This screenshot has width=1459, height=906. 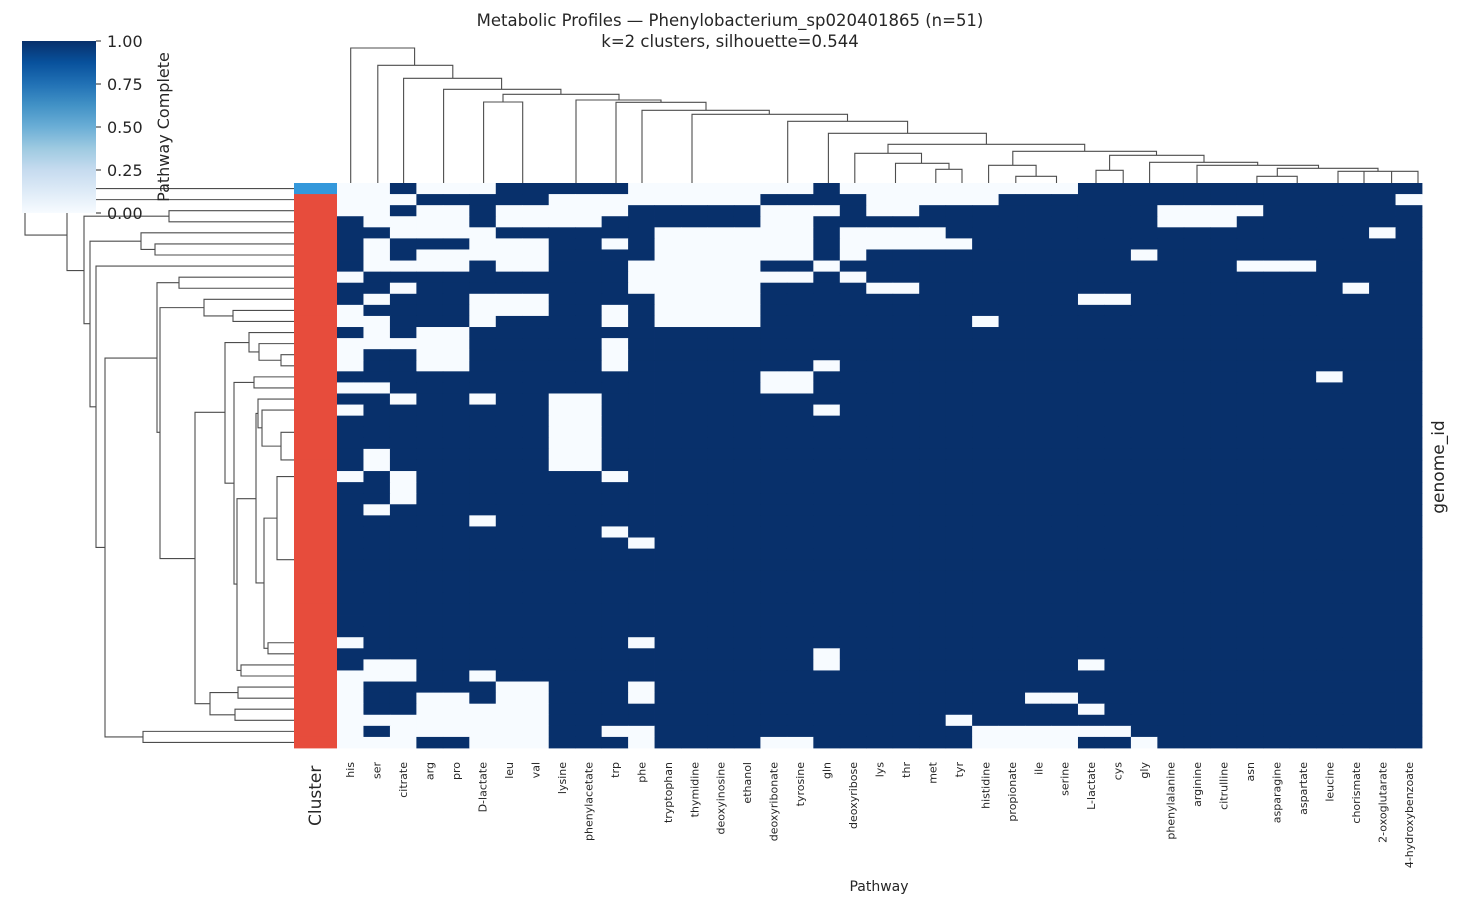 What do you see at coordinates (163, 127) in the screenshot?
I see `colorbar-label: Pathway Complete` at bounding box center [163, 127].